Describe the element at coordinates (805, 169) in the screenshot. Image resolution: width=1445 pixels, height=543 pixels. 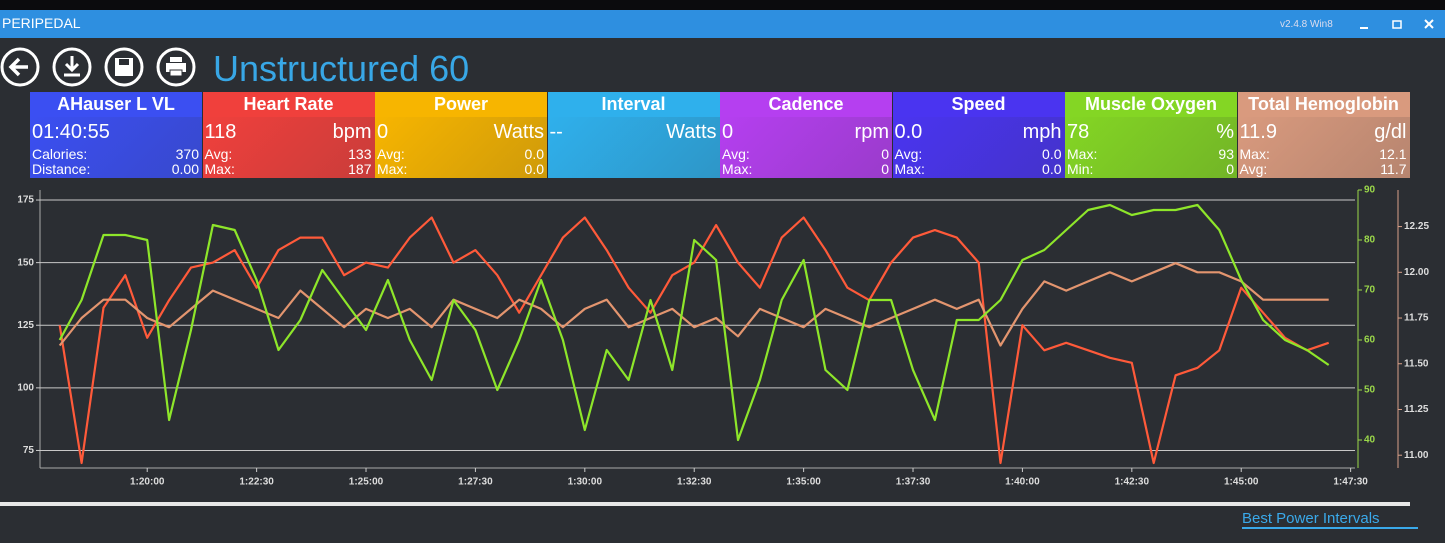
I see `tile-row: Max: 0` at that location.